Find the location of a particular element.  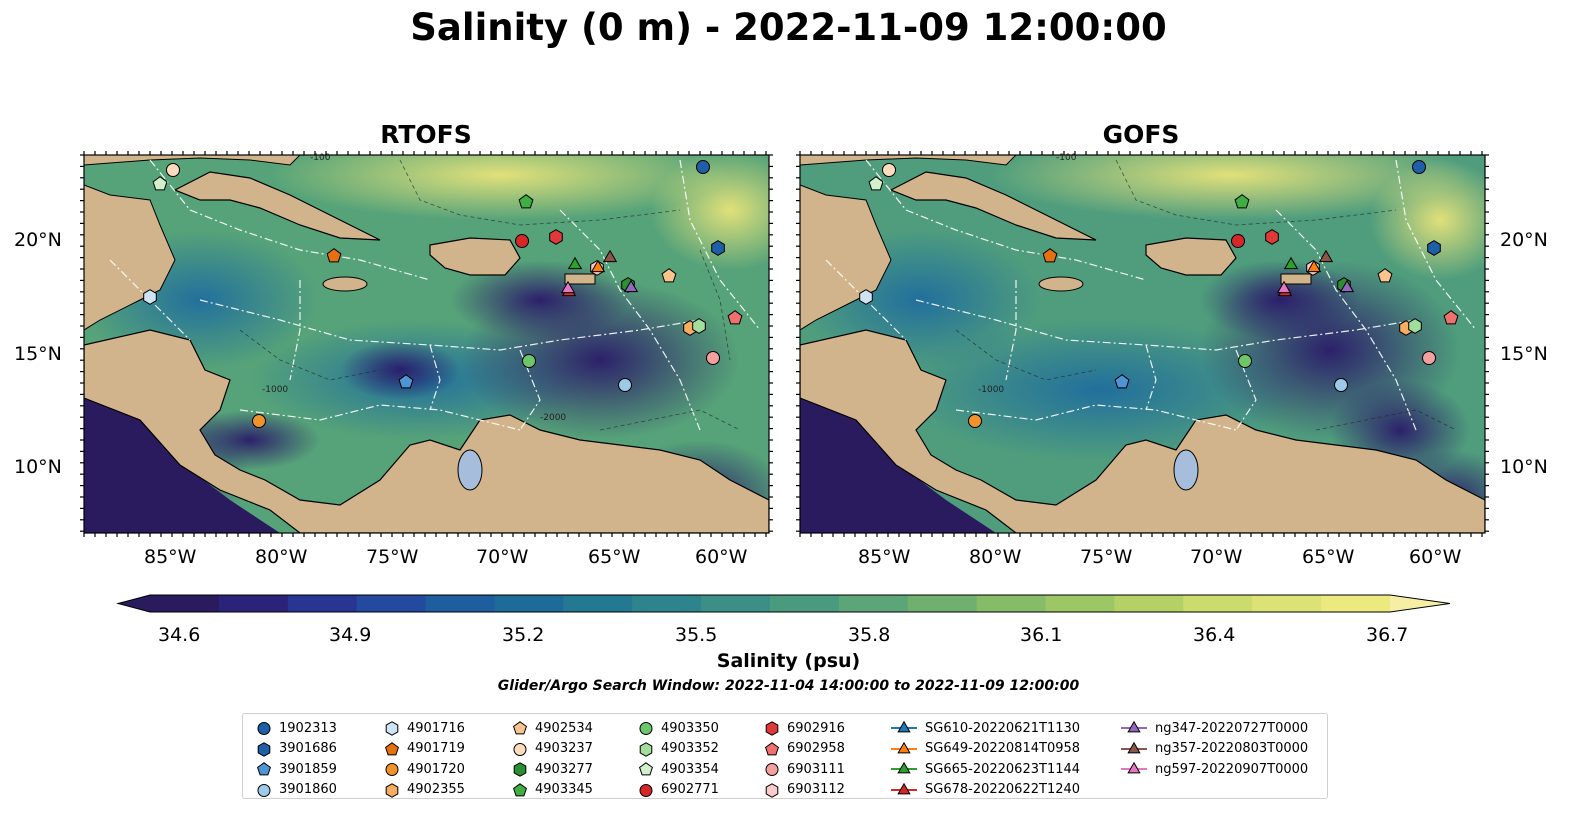

legend-item: 4902355 is located at coordinates (425, 790).